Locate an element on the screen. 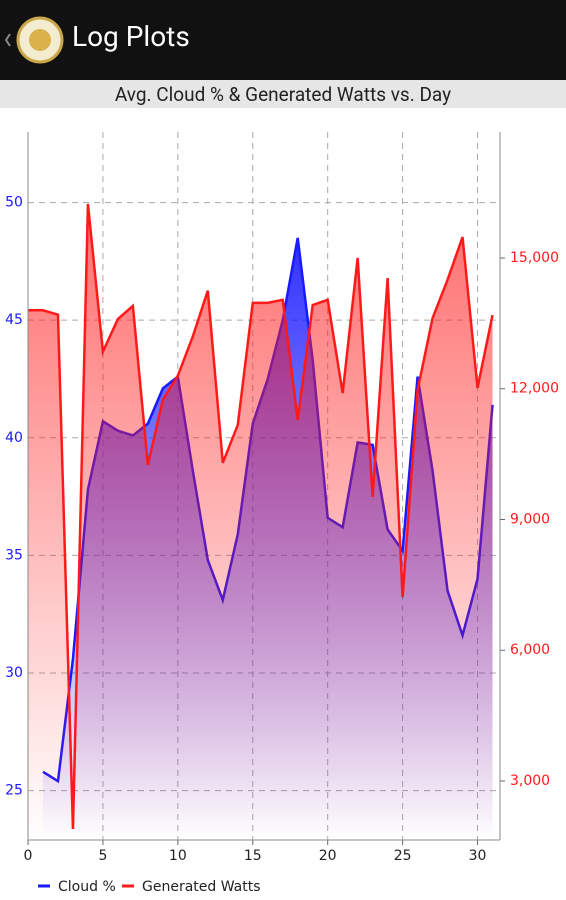 The image size is (566, 900). x-tick-label: 5 is located at coordinates (102, 856).